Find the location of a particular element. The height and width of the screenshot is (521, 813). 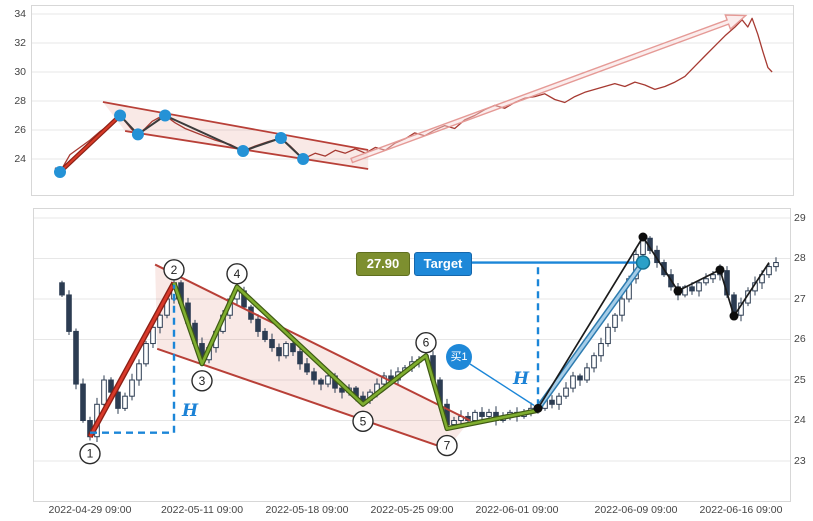

y-tick-label-bottom: 27 is located at coordinates (800, 299).